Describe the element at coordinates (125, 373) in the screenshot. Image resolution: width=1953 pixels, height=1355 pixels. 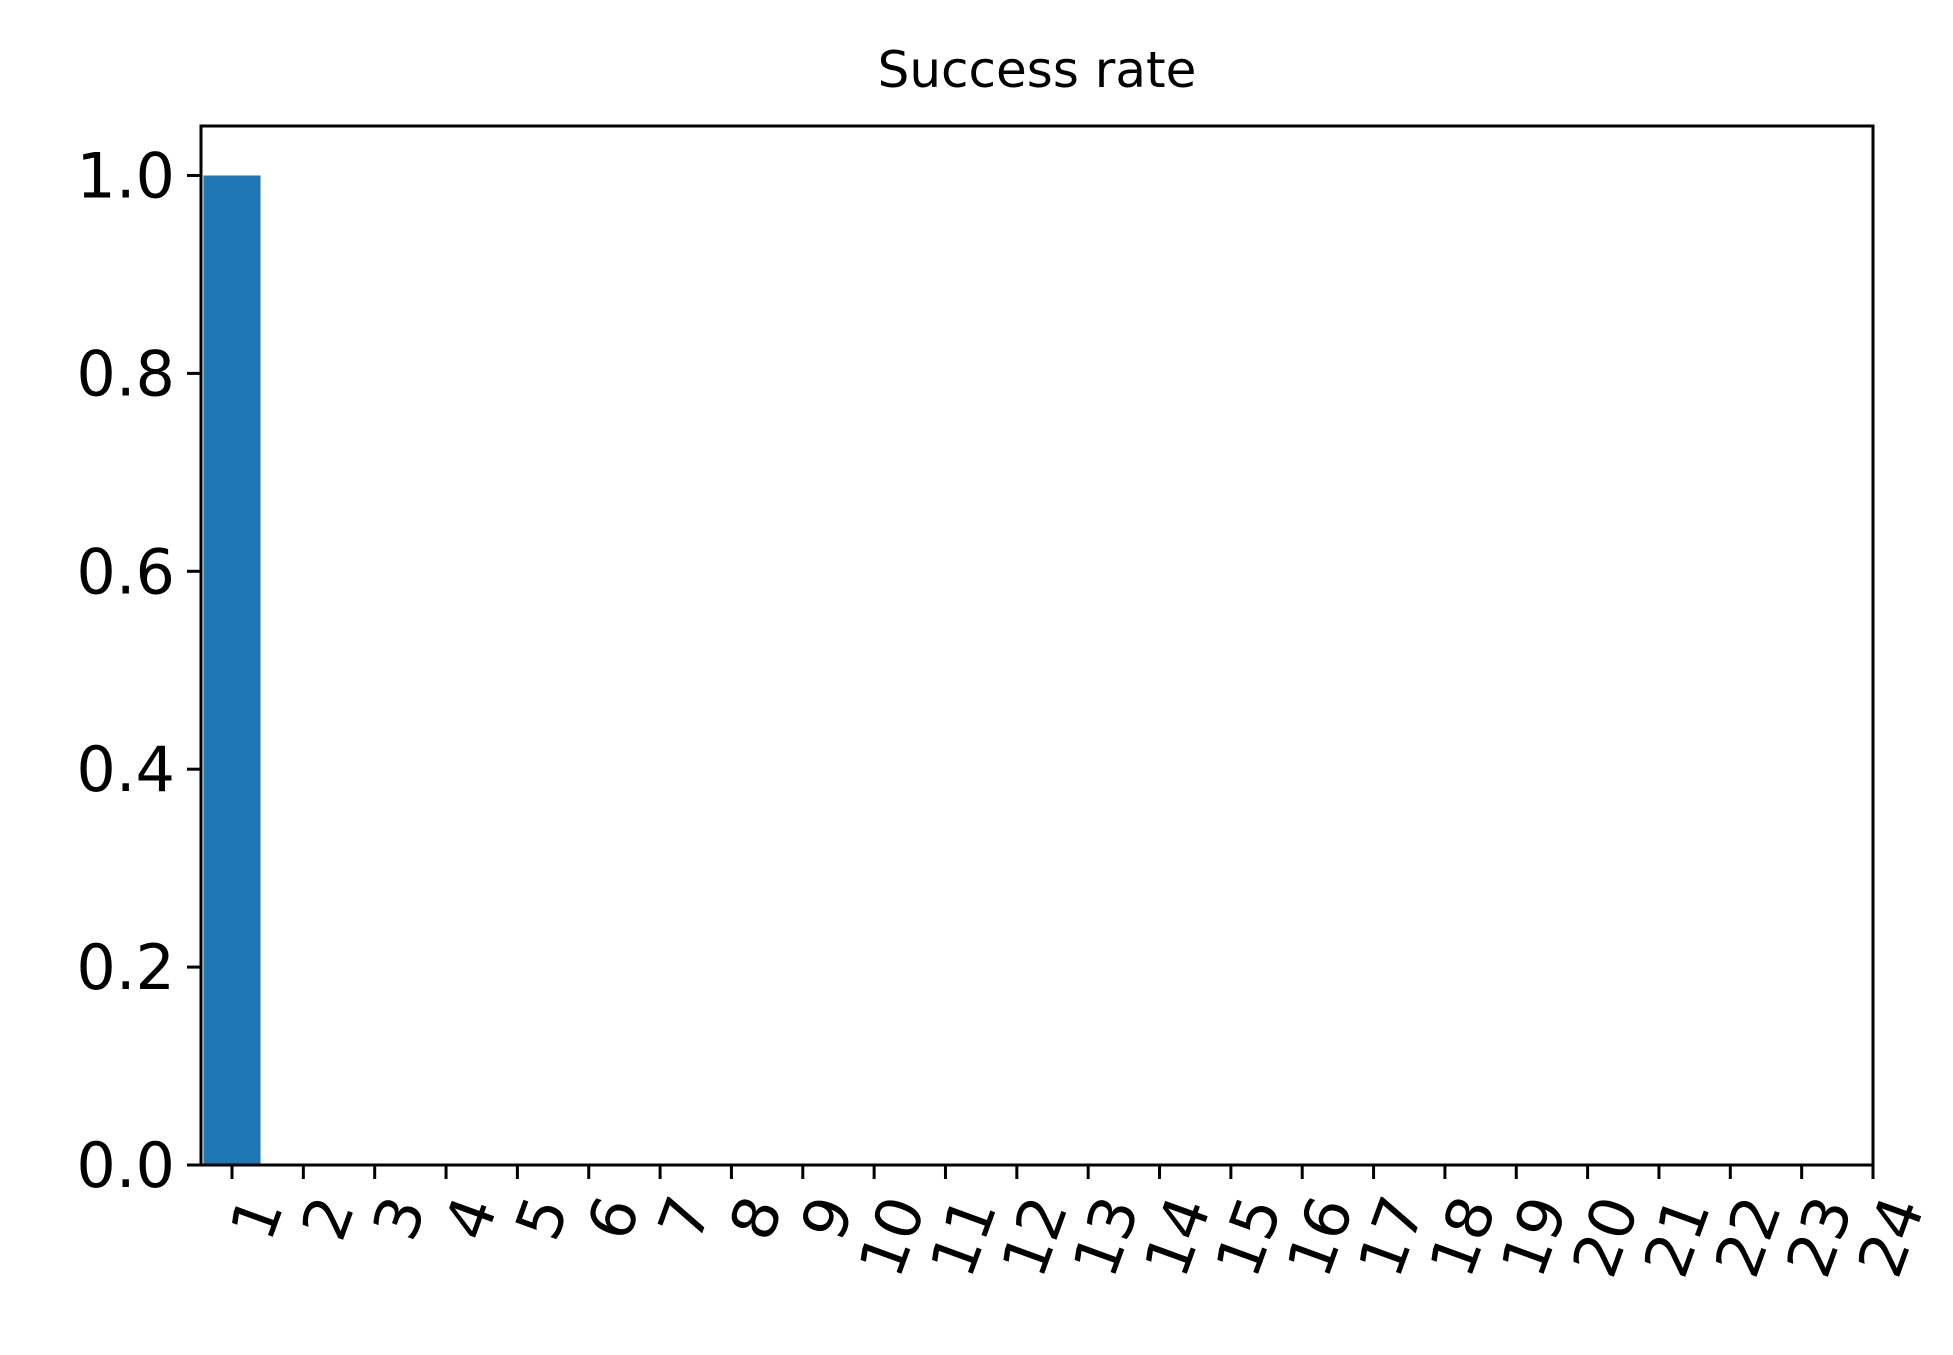
I see `y-tick-label: 0.8` at that location.